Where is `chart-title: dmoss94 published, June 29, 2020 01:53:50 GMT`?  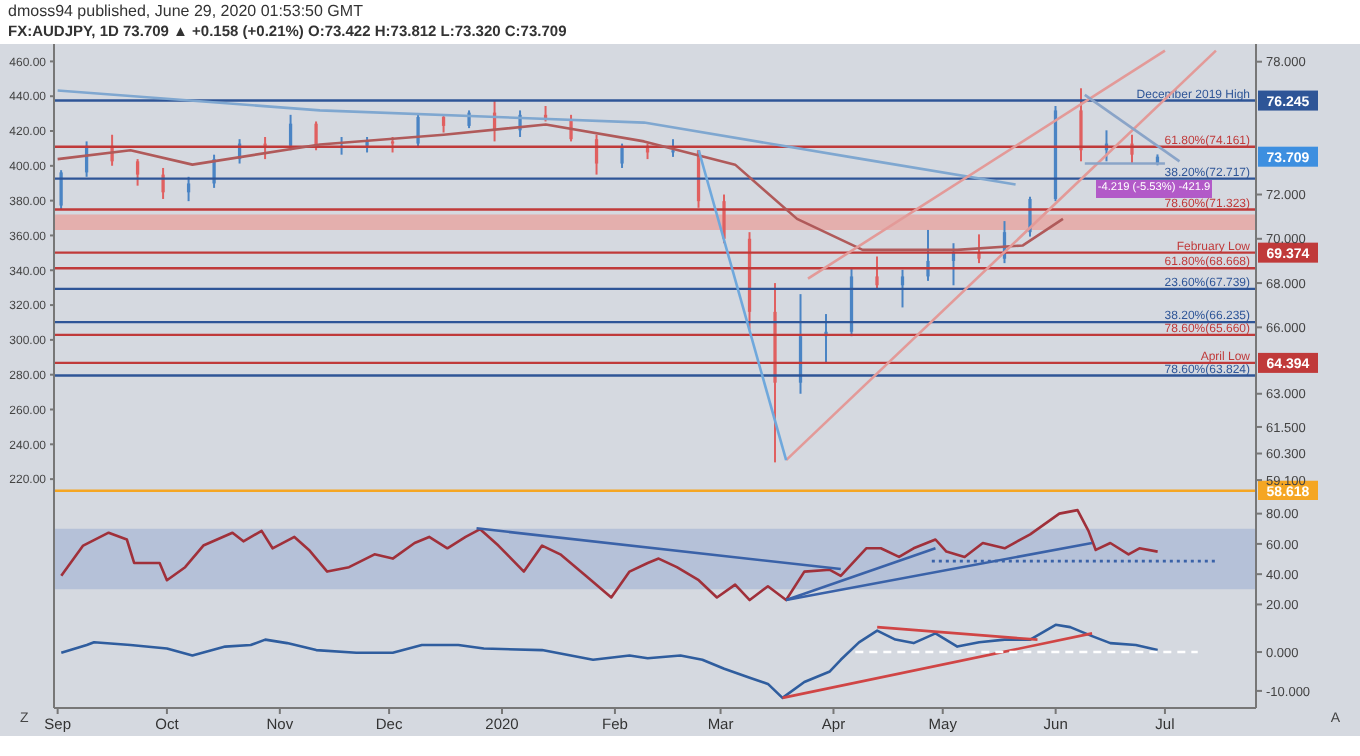
chart-title: dmoss94 published, June 29, 2020 01:53:50 GMT is located at coordinates (185, 11).